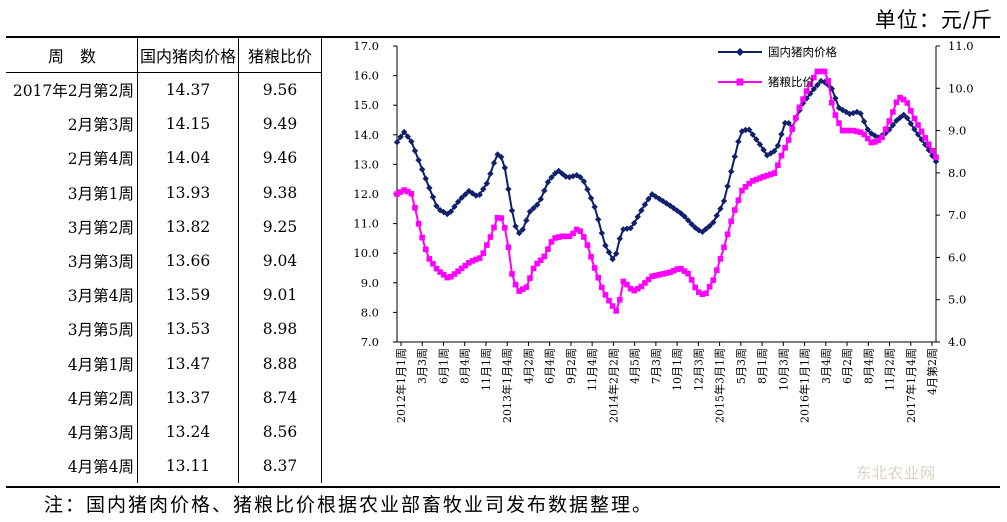 The image size is (1007, 522). I want to click on table-cell-pork-price: 13.47, so click(188, 363).